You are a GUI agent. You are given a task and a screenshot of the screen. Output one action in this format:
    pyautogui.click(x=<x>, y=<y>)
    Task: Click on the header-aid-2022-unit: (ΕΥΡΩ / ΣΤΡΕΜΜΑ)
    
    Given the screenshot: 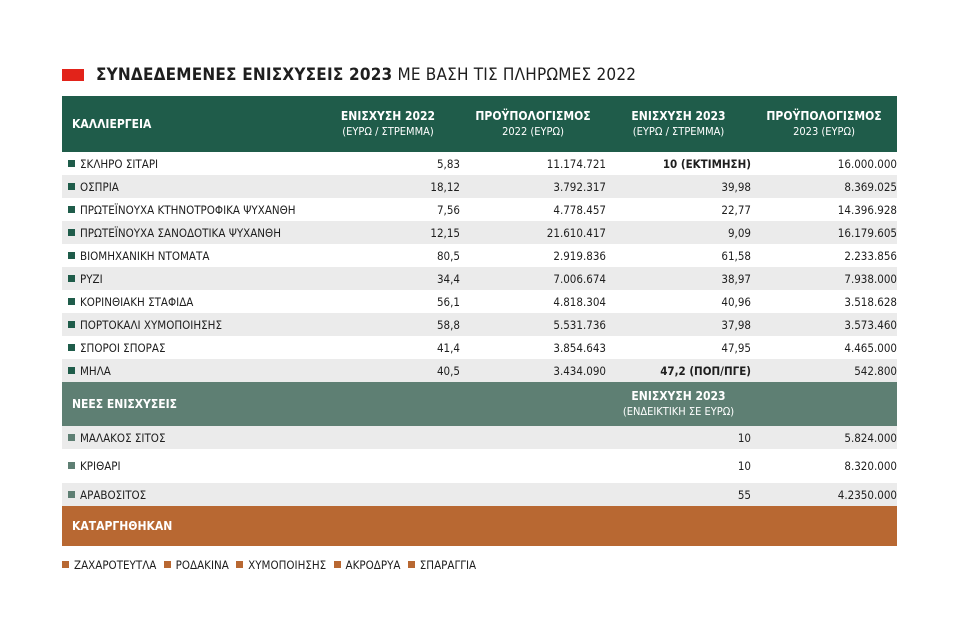 What is the action you would take?
    pyautogui.click(x=388, y=131)
    